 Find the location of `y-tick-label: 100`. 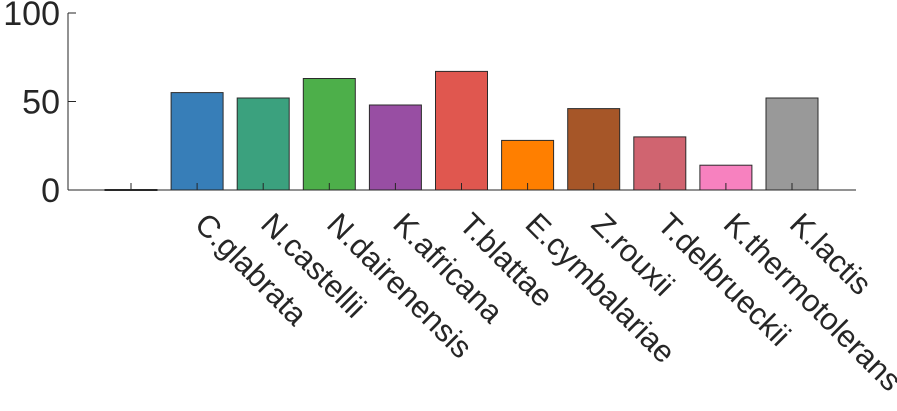

y-tick-label: 100 is located at coordinates (31, 16).